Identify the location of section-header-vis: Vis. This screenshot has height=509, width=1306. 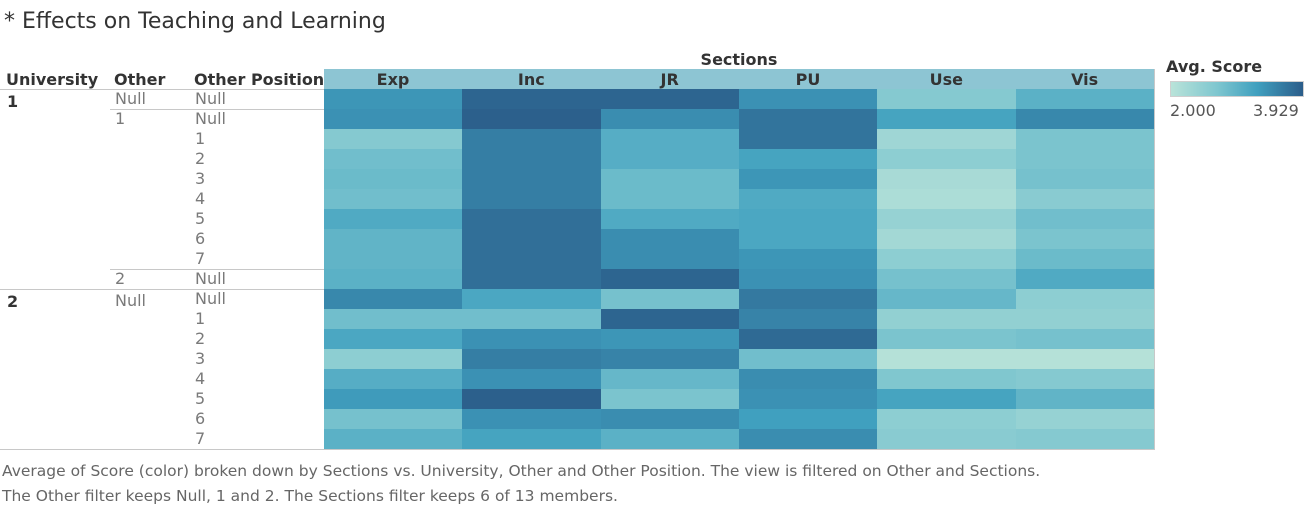
(1085, 79).